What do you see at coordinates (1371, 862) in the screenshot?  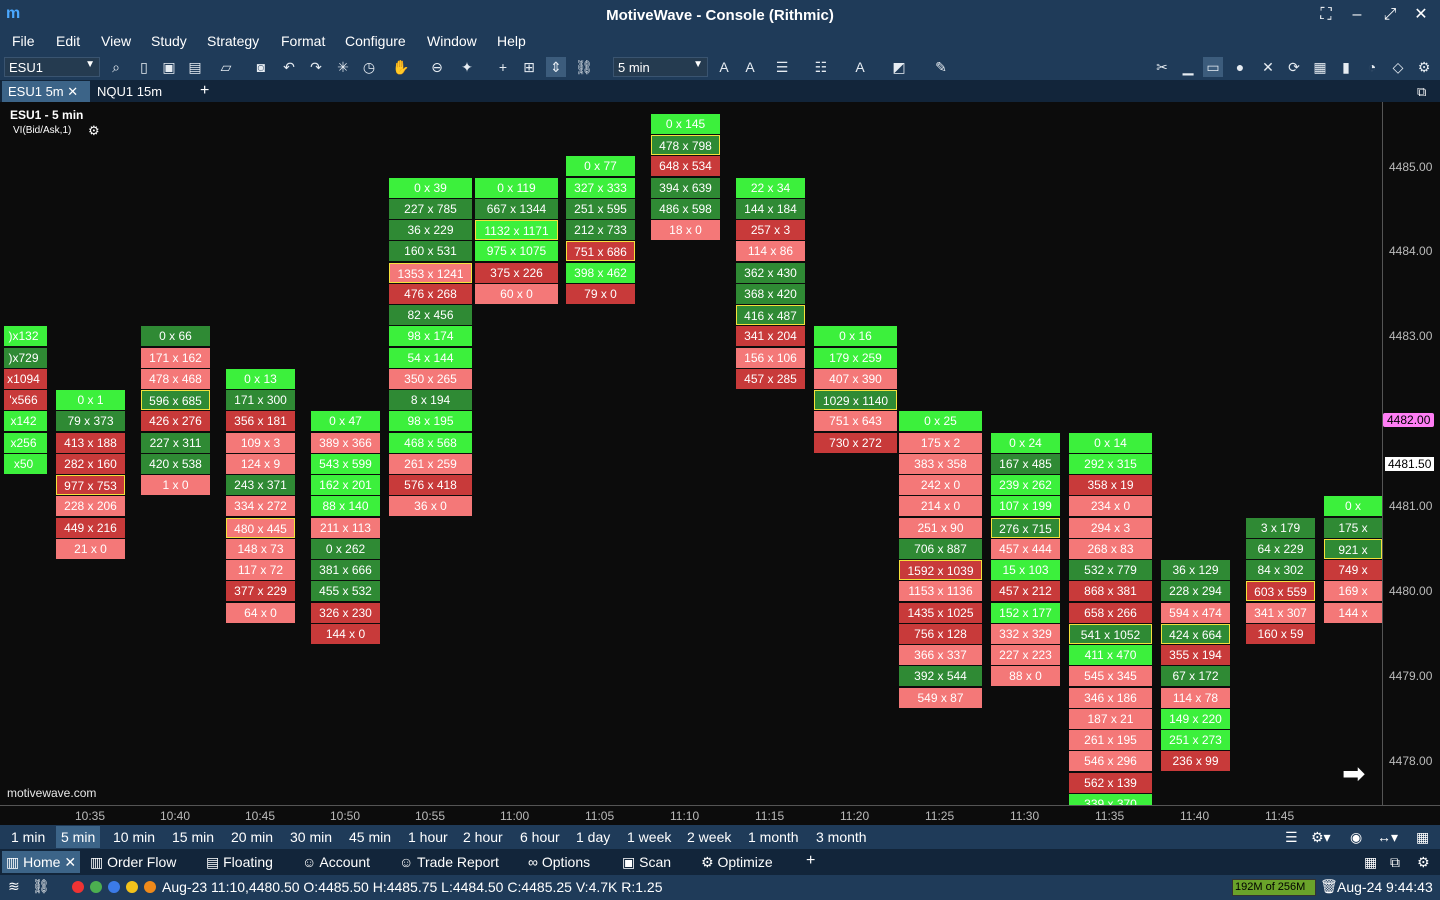 I see `layout-icon: ▦` at bounding box center [1371, 862].